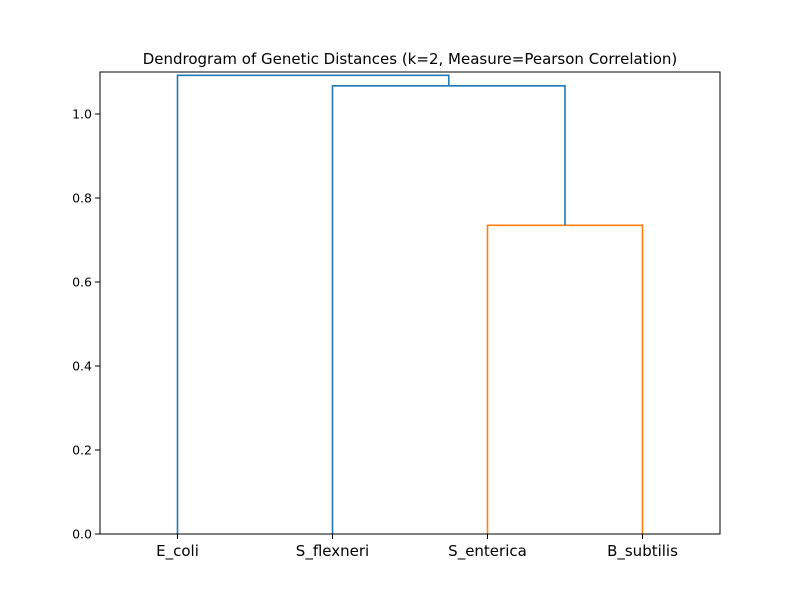 This screenshot has height=600, width=800. Describe the element at coordinates (417, 547) in the screenshot. I see `x-axis: E_coli S_flexneri S_enterica B_subtilis` at that location.